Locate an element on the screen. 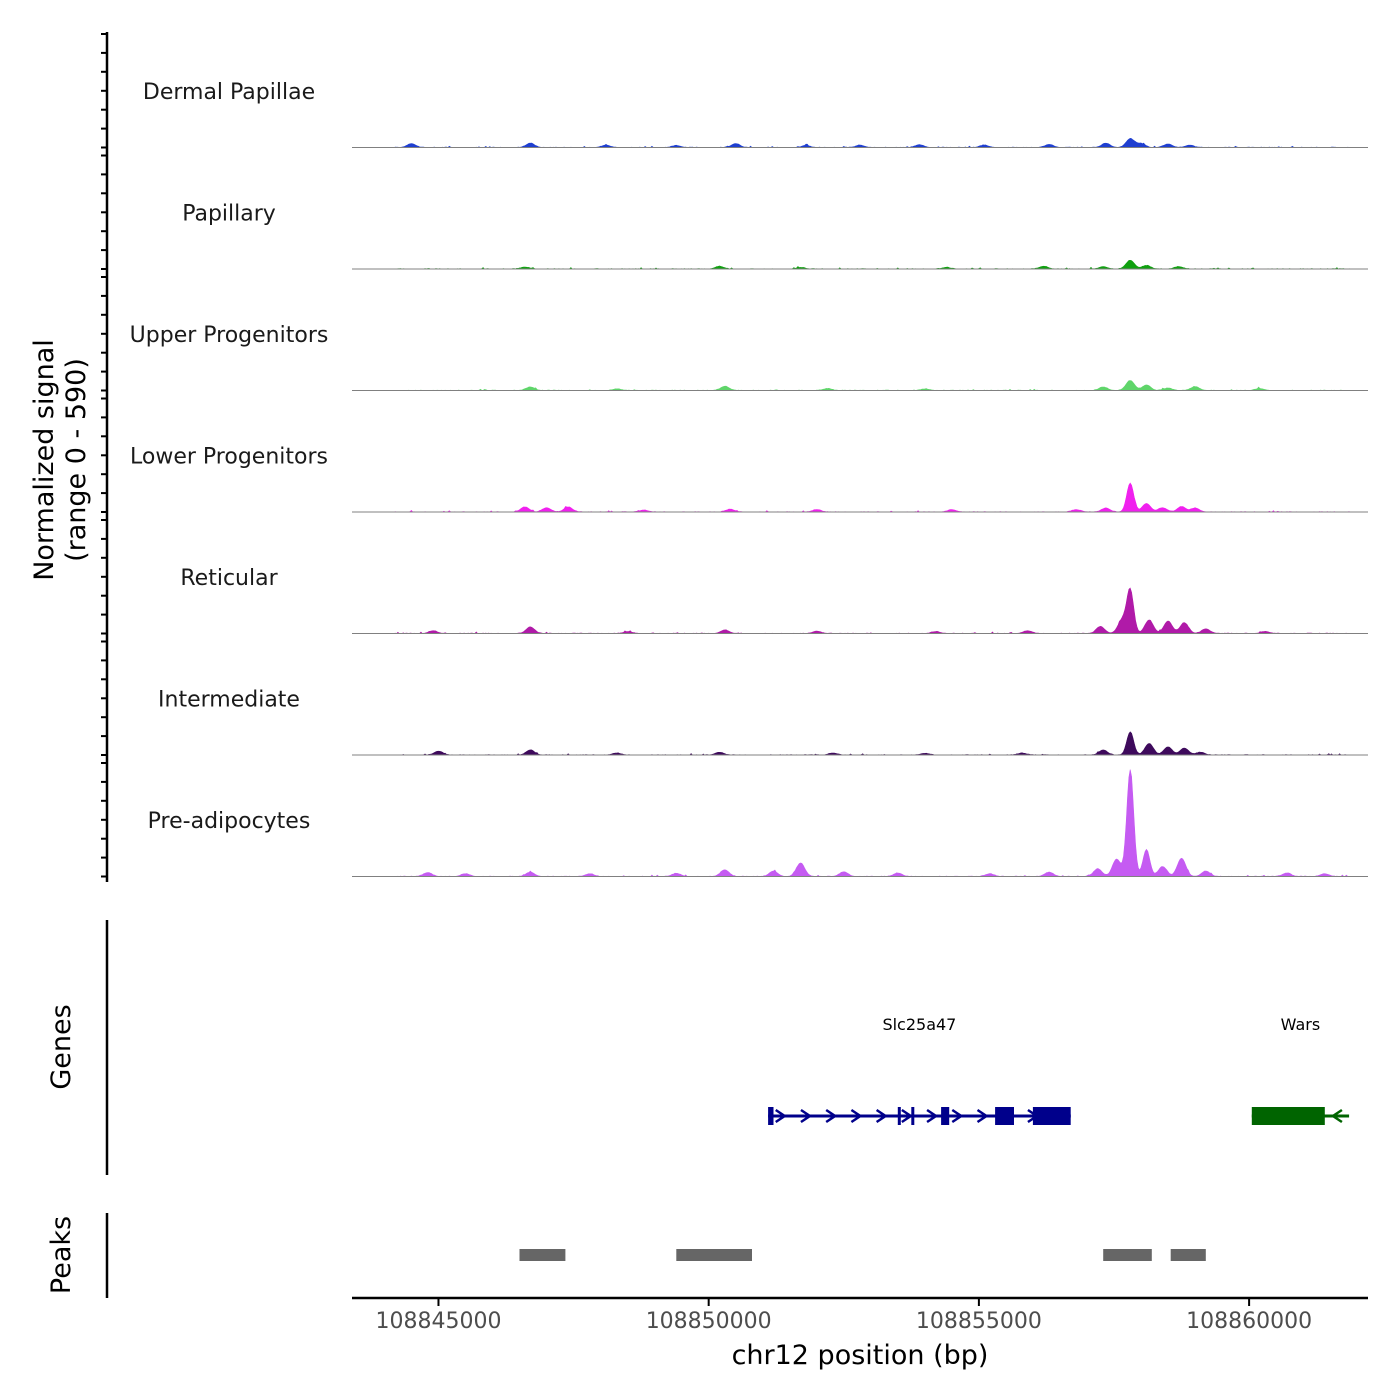 This screenshot has height=1400, width=1400. track-label: Lower Progenitors is located at coordinates (229, 457).